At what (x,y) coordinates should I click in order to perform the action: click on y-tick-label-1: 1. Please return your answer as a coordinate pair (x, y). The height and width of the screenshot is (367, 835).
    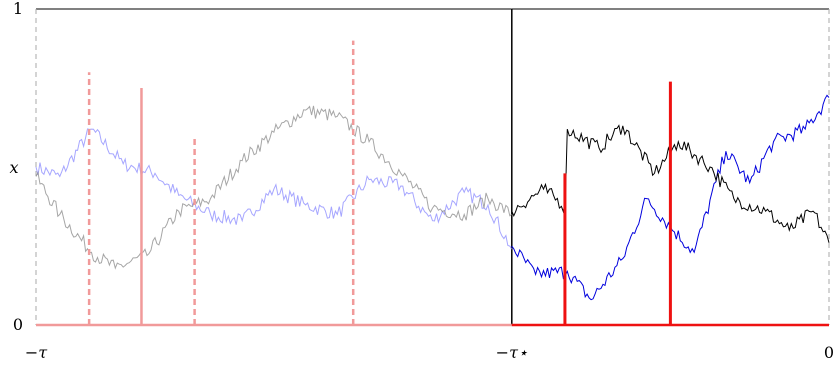
    Looking at the image, I should click on (18, 9).